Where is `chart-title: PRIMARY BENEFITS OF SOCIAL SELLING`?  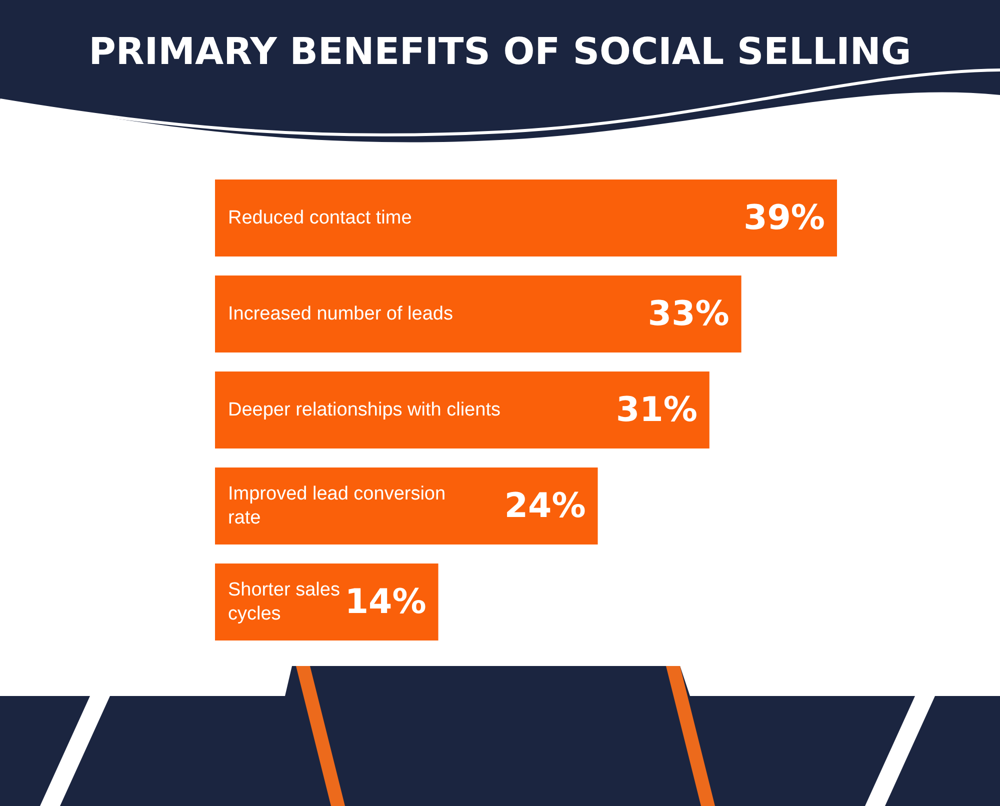 chart-title: PRIMARY BENEFITS OF SOCIAL SELLING is located at coordinates (500, 51).